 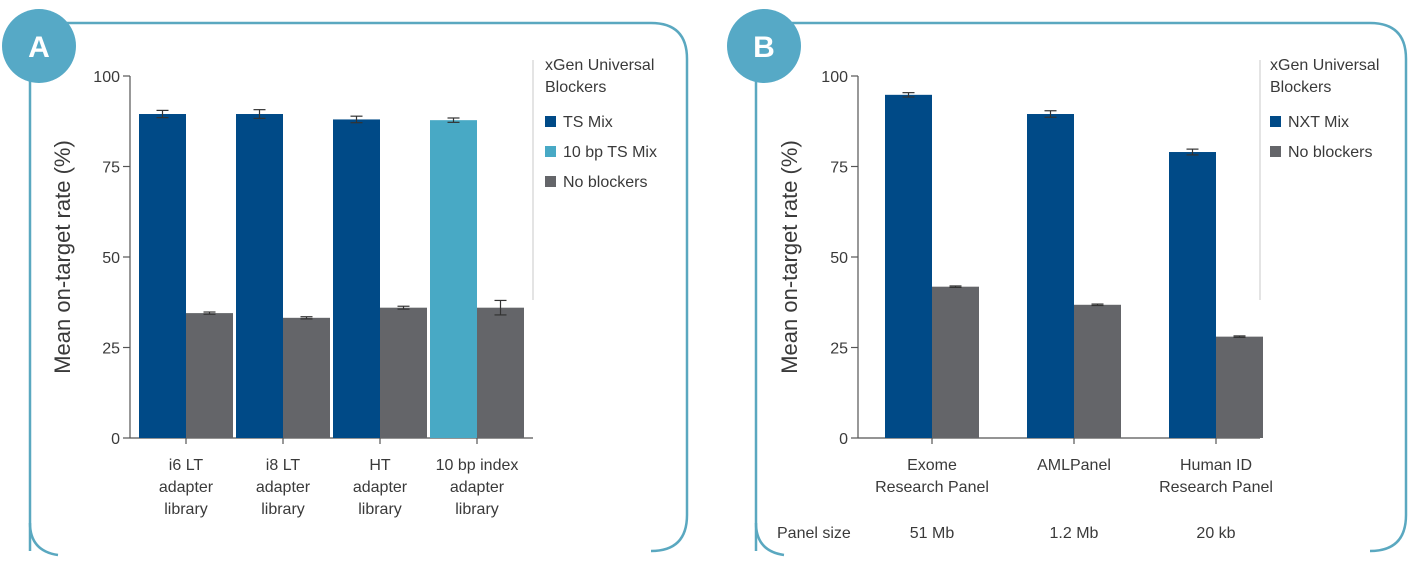 What do you see at coordinates (814, 533) in the screenshot?
I see `footer-label: Panel size` at bounding box center [814, 533].